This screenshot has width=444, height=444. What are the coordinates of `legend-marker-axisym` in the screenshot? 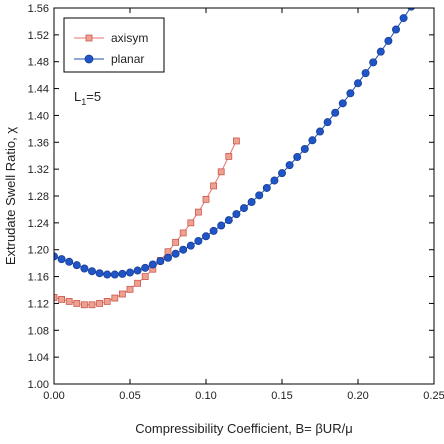 It's located at (89, 38).